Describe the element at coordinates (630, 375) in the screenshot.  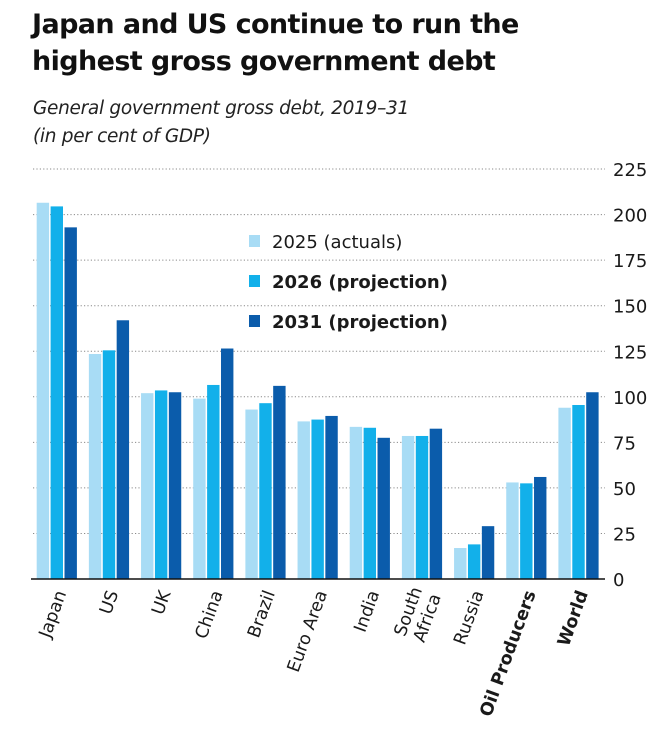
I see `y-axis: 0 25 50 75 100 125 150 175 200 225` at that location.